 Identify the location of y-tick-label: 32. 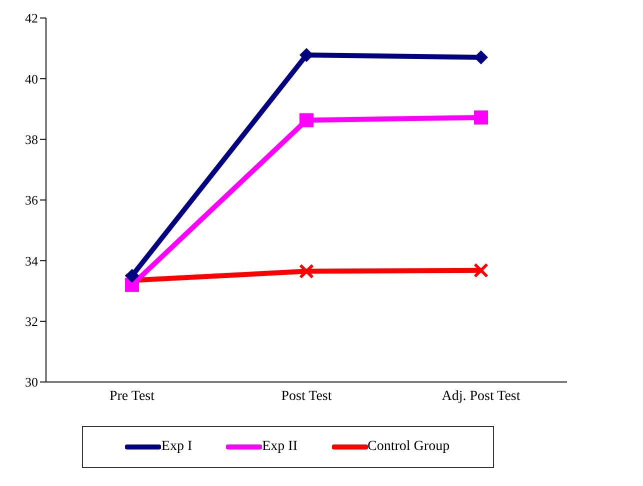
(31, 321).